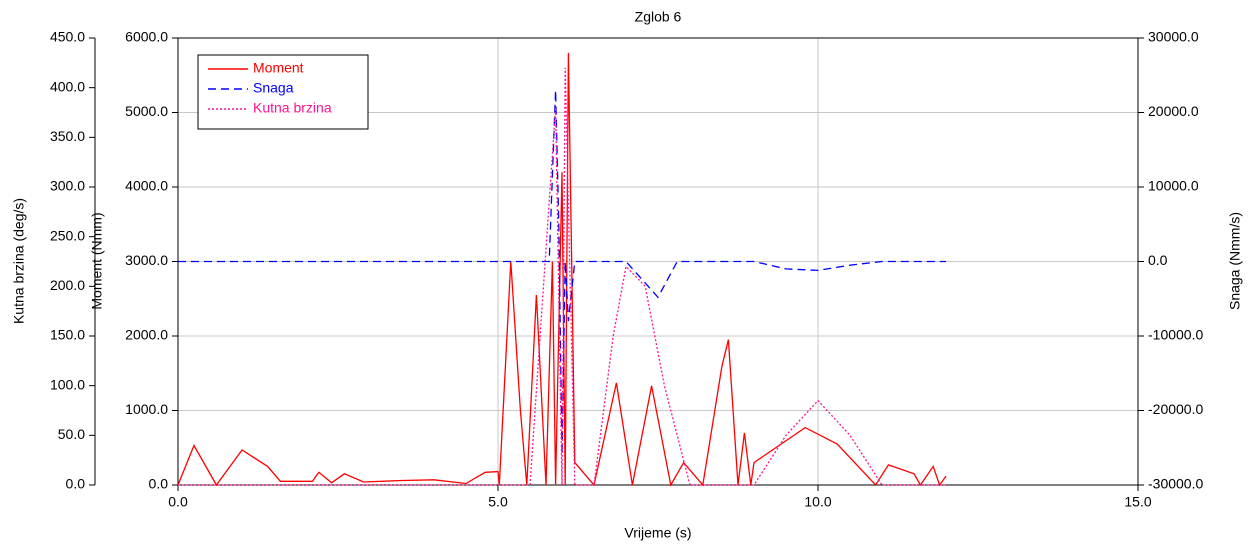  What do you see at coordinates (1235, 261) in the screenshot?
I see `y2-axis-label: Snaga (Nmm/s)` at bounding box center [1235, 261].